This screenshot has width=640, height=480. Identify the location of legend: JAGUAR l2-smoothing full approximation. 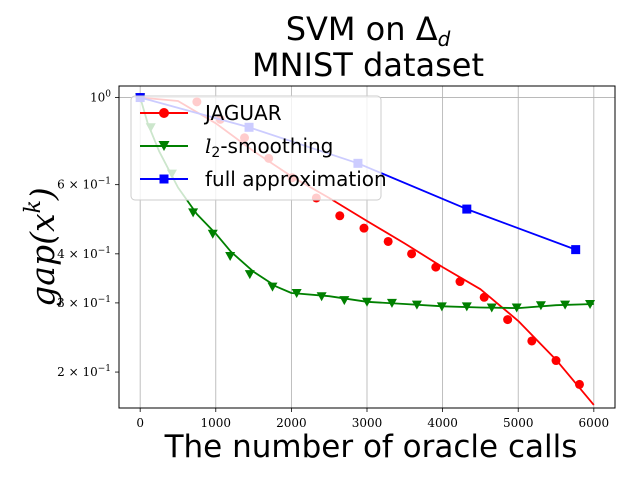
(258, 148).